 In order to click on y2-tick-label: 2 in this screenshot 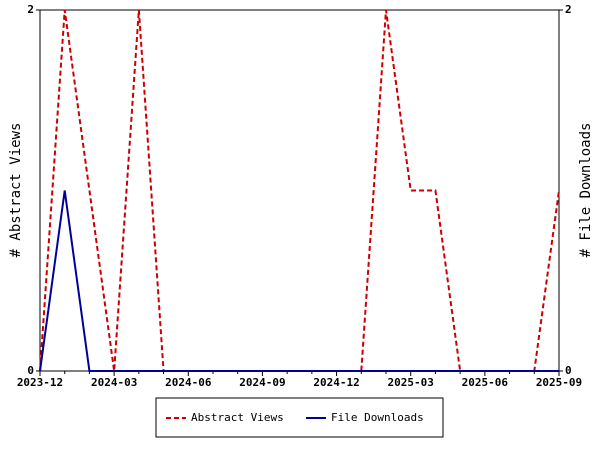, I will do `click(568, 9)`.